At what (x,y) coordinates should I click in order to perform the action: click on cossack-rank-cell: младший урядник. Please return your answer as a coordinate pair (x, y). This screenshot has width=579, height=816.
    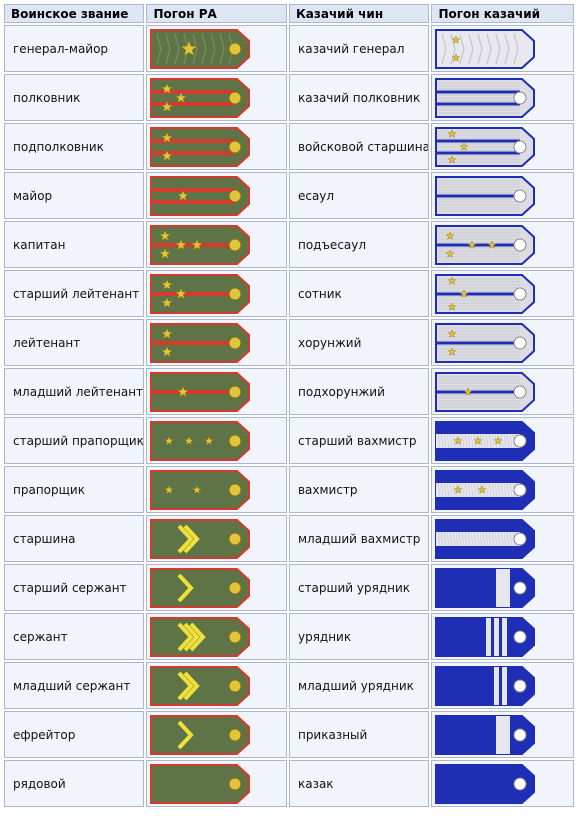
    Looking at the image, I should click on (359, 685).